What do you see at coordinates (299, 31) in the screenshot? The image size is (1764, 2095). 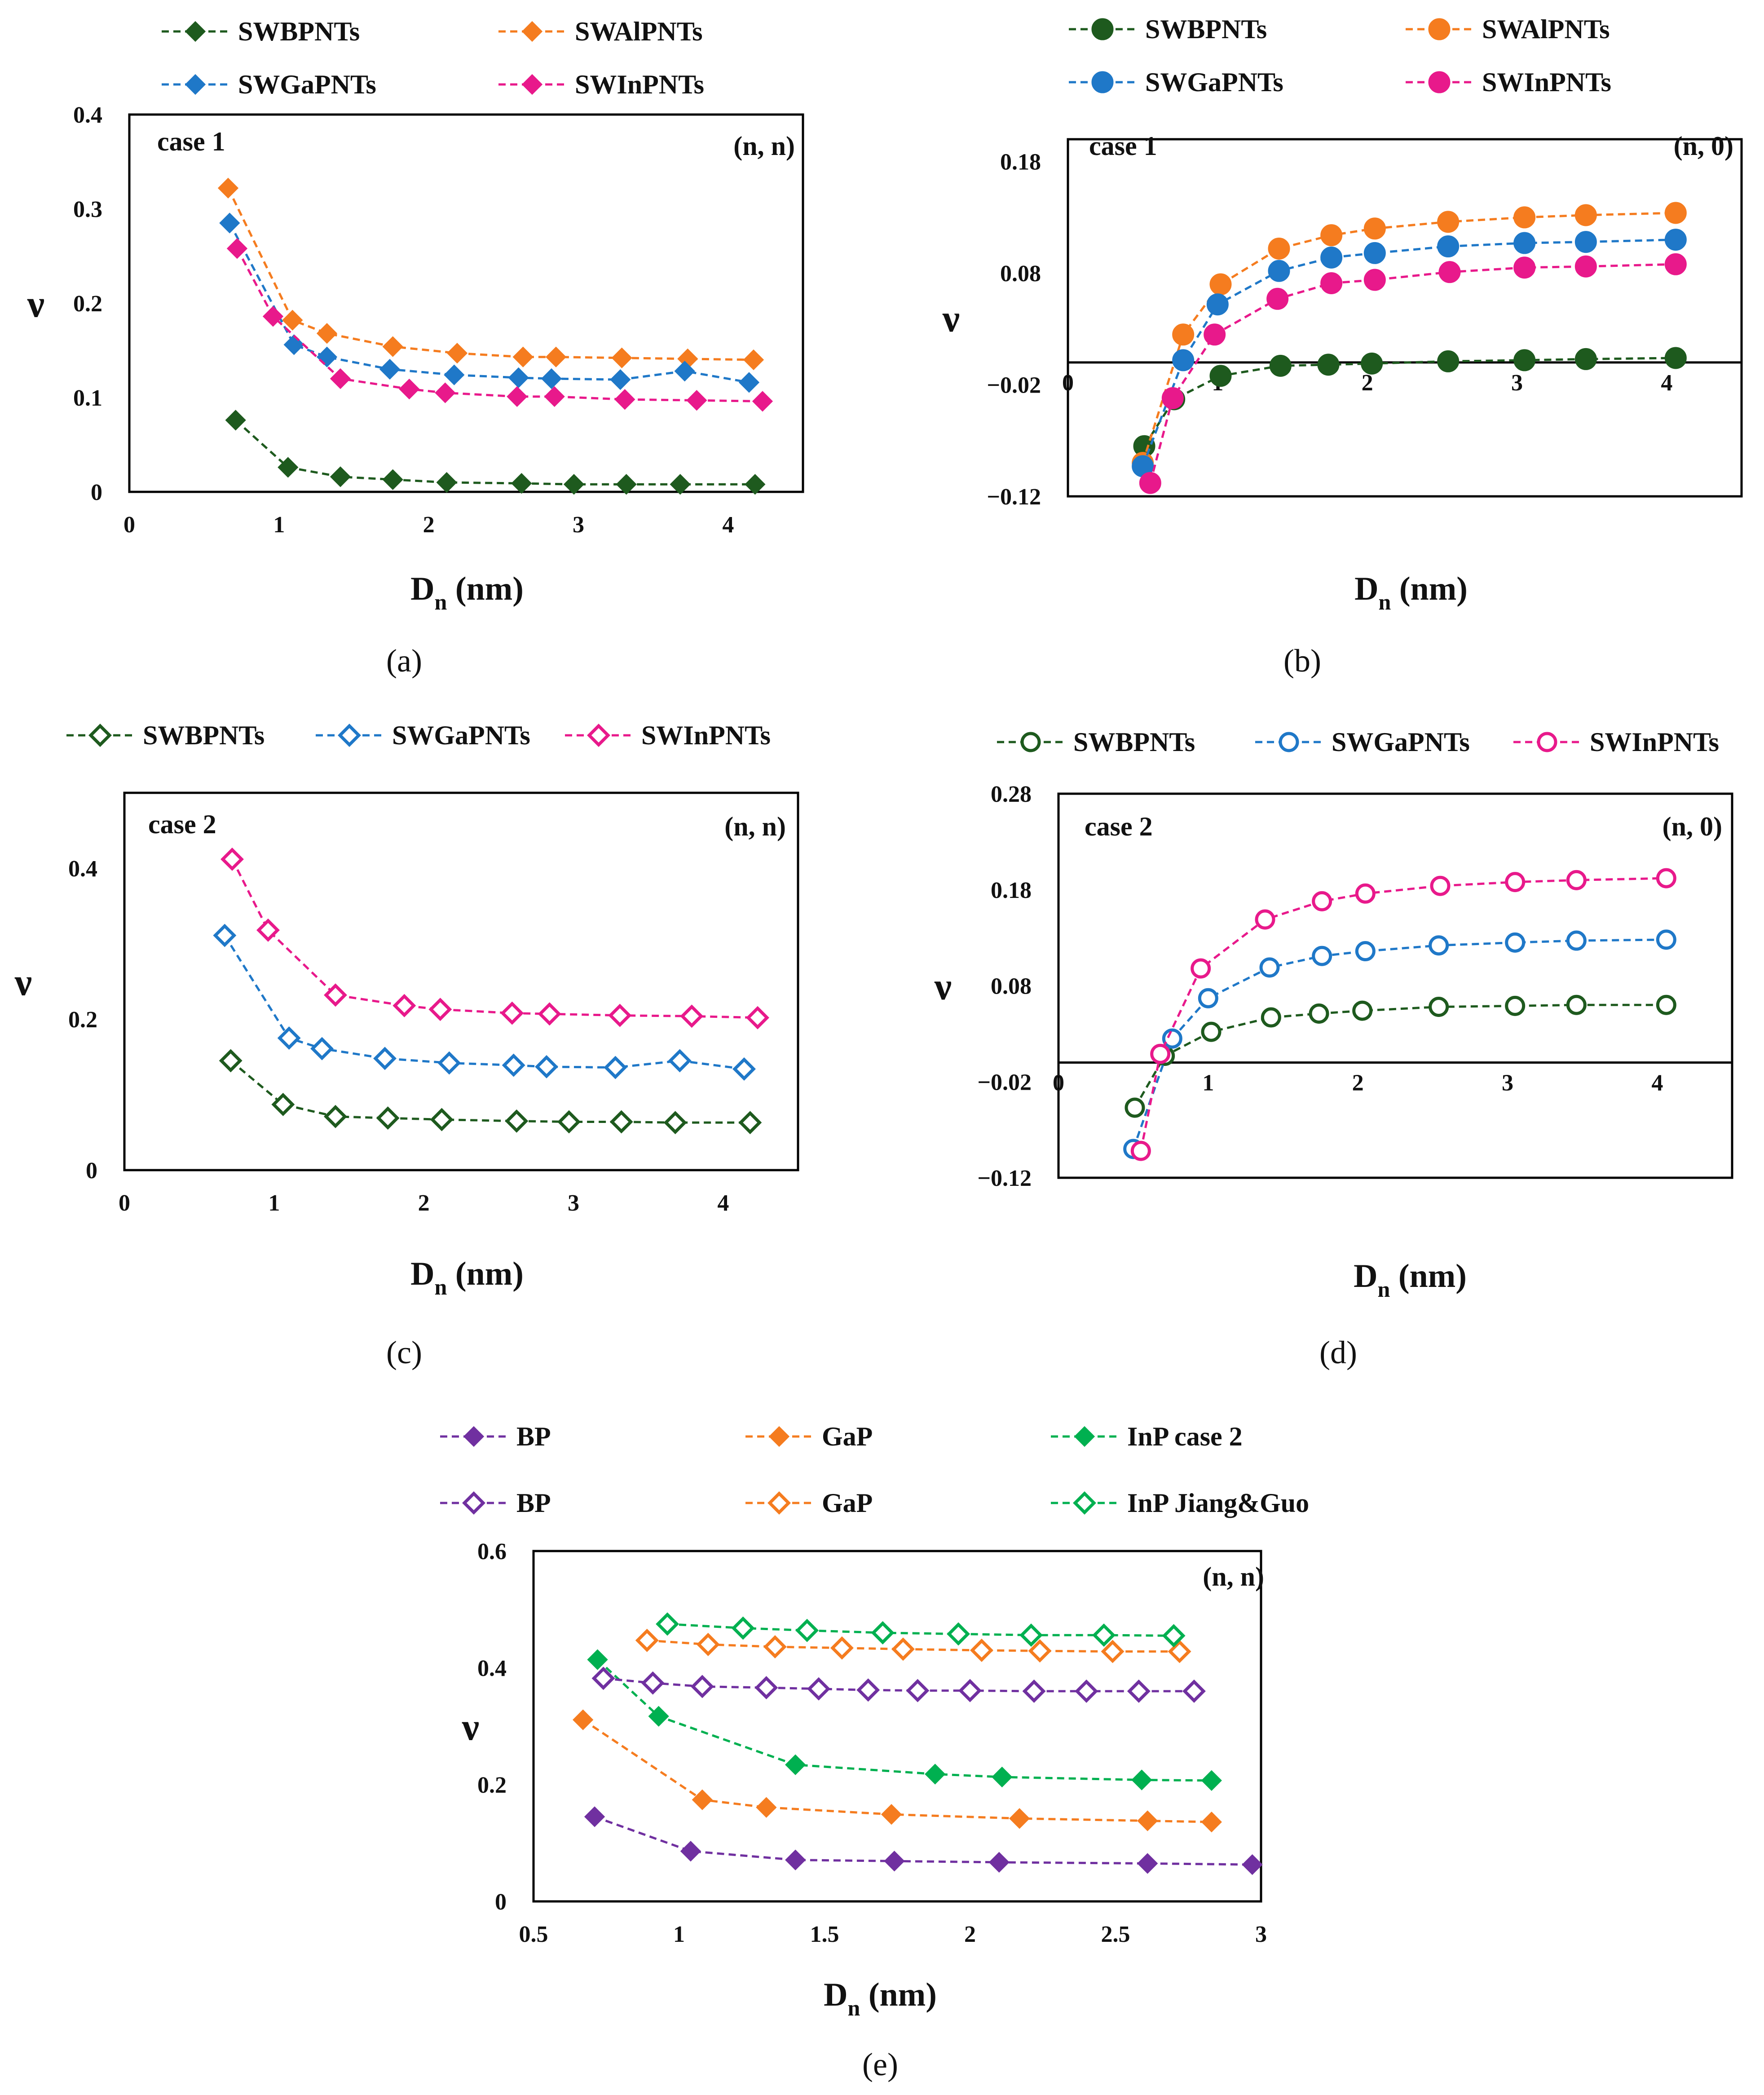 I see `legend-label: SWBPNTs` at bounding box center [299, 31].